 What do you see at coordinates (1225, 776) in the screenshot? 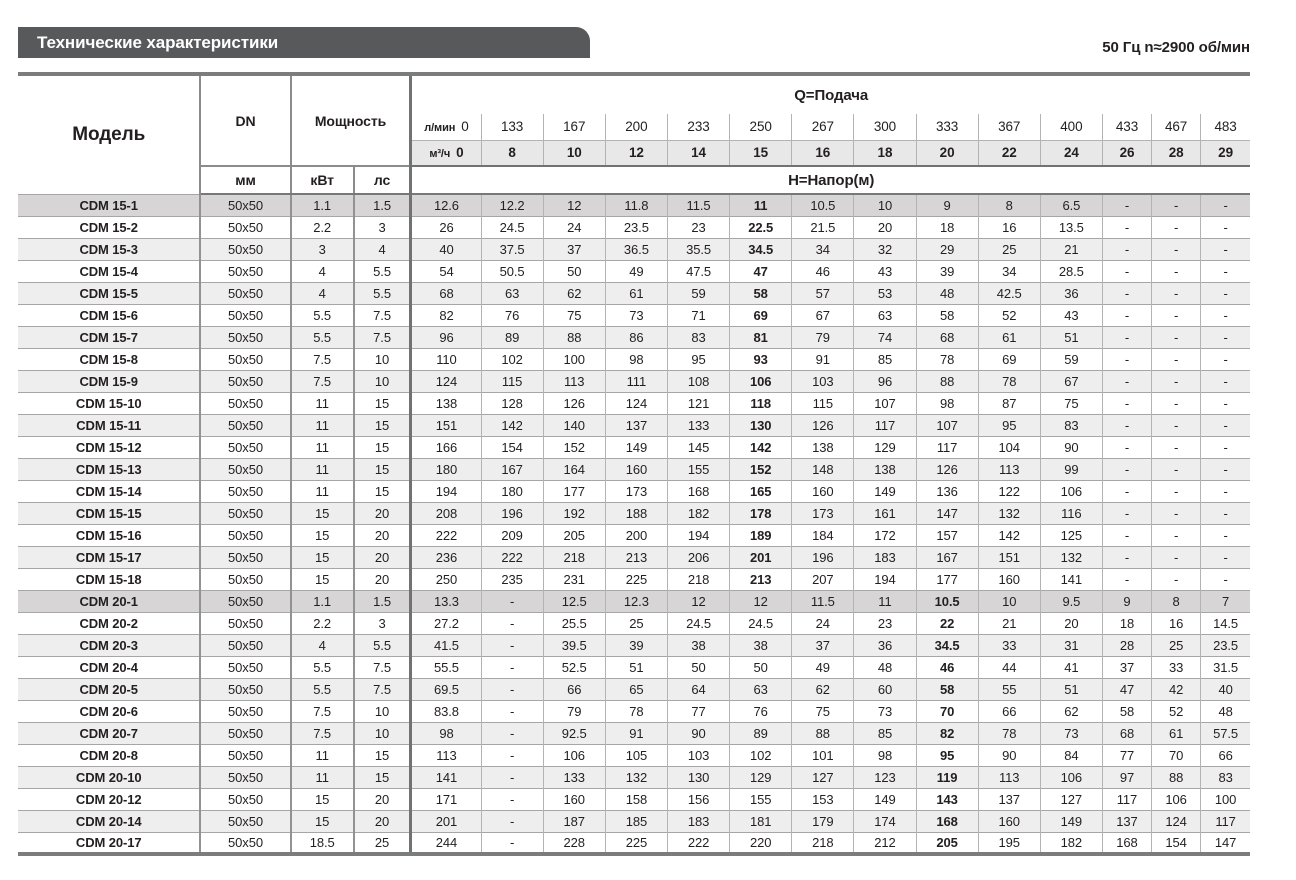
I see `head-value: 83` at bounding box center [1225, 776].